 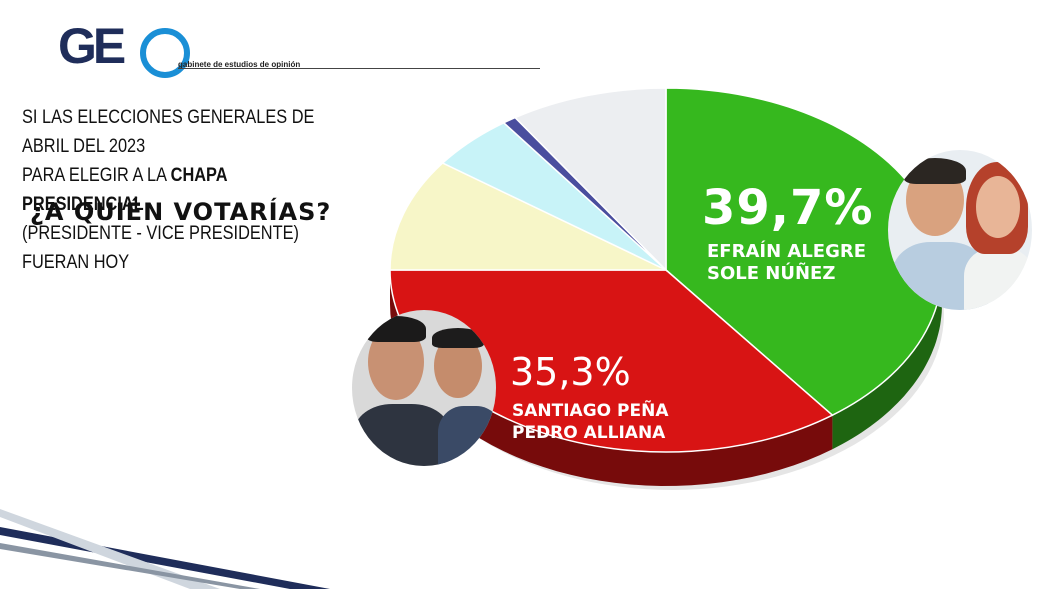 I want to click on question-headline: ¿A QUIÉN VOTARÍAS?, so click(x=181, y=212).